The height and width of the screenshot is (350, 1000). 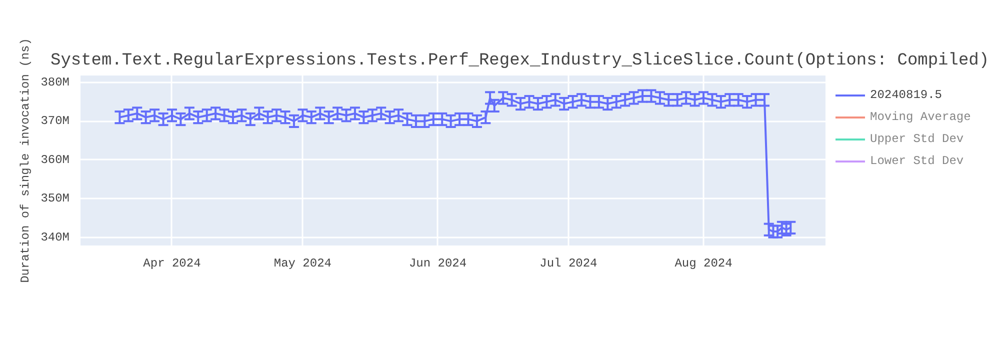 What do you see at coordinates (172, 263) in the screenshot?
I see `x-tick-label: Apr 2024` at bounding box center [172, 263].